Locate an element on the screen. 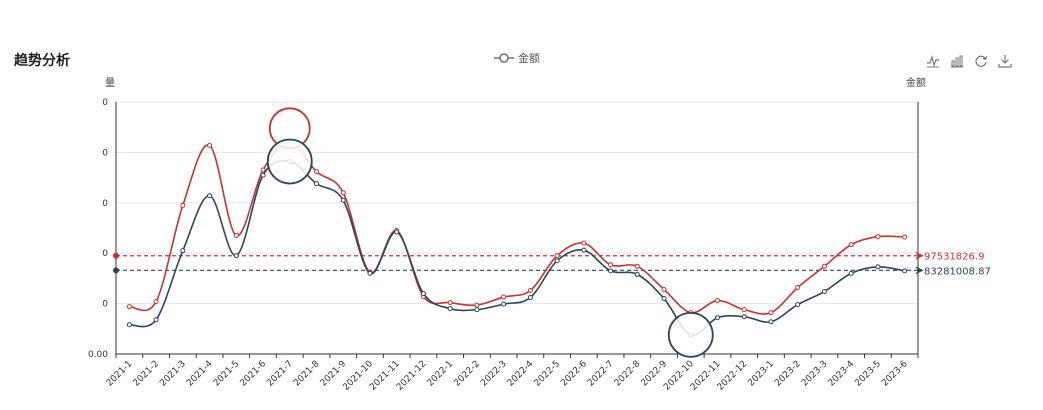 This screenshot has height=410, width=1043. legend: 金额 is located at coordinates (517, 58).